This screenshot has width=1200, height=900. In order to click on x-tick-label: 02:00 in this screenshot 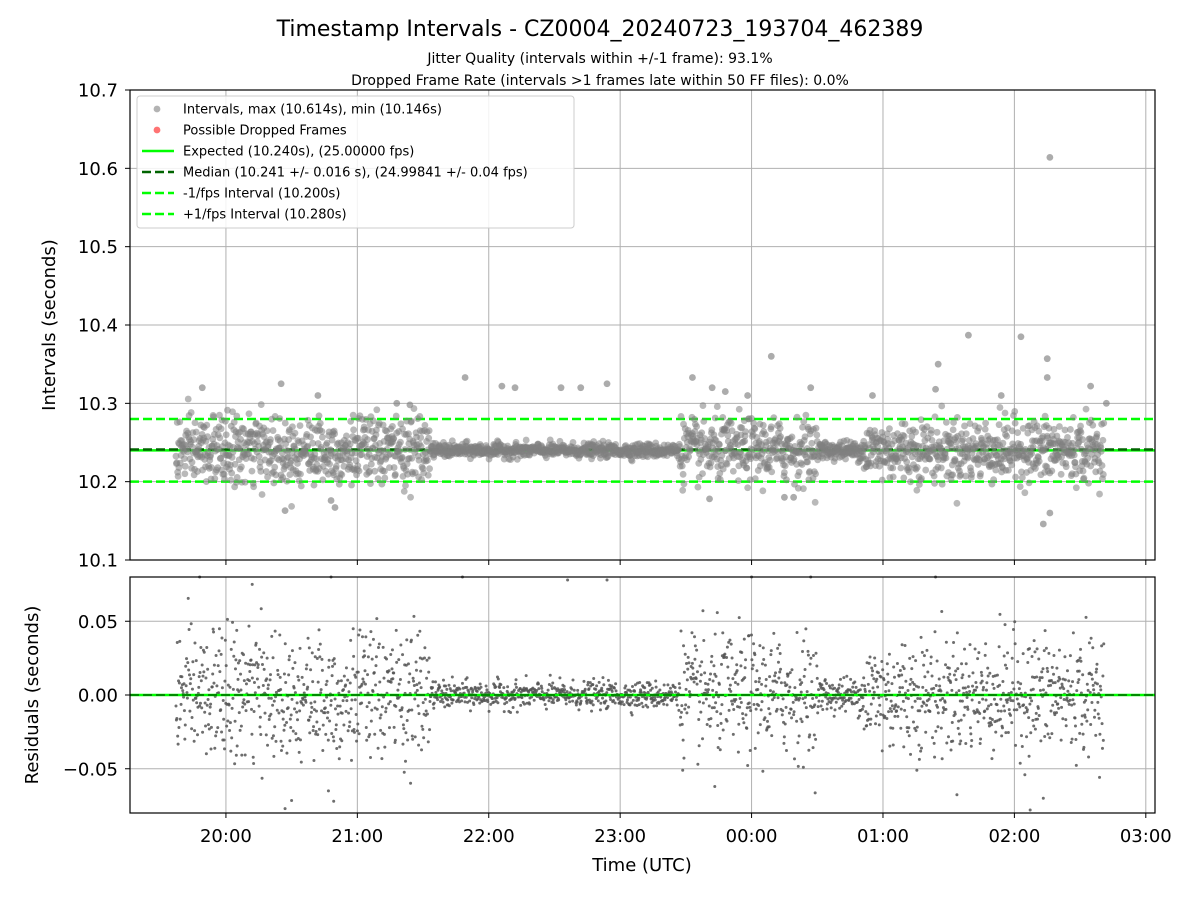, I will do `click(1014, 836)`.